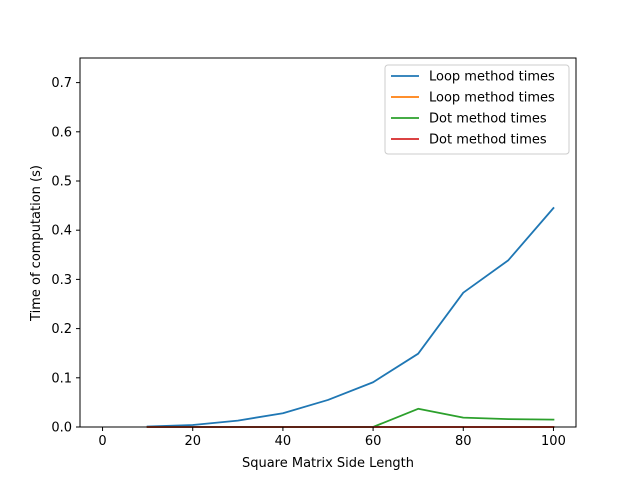 The image size is (640, 480). Describe the element at coordinates (192, 441) in the screenshot. I see `x-tick-label: 20` at that location.